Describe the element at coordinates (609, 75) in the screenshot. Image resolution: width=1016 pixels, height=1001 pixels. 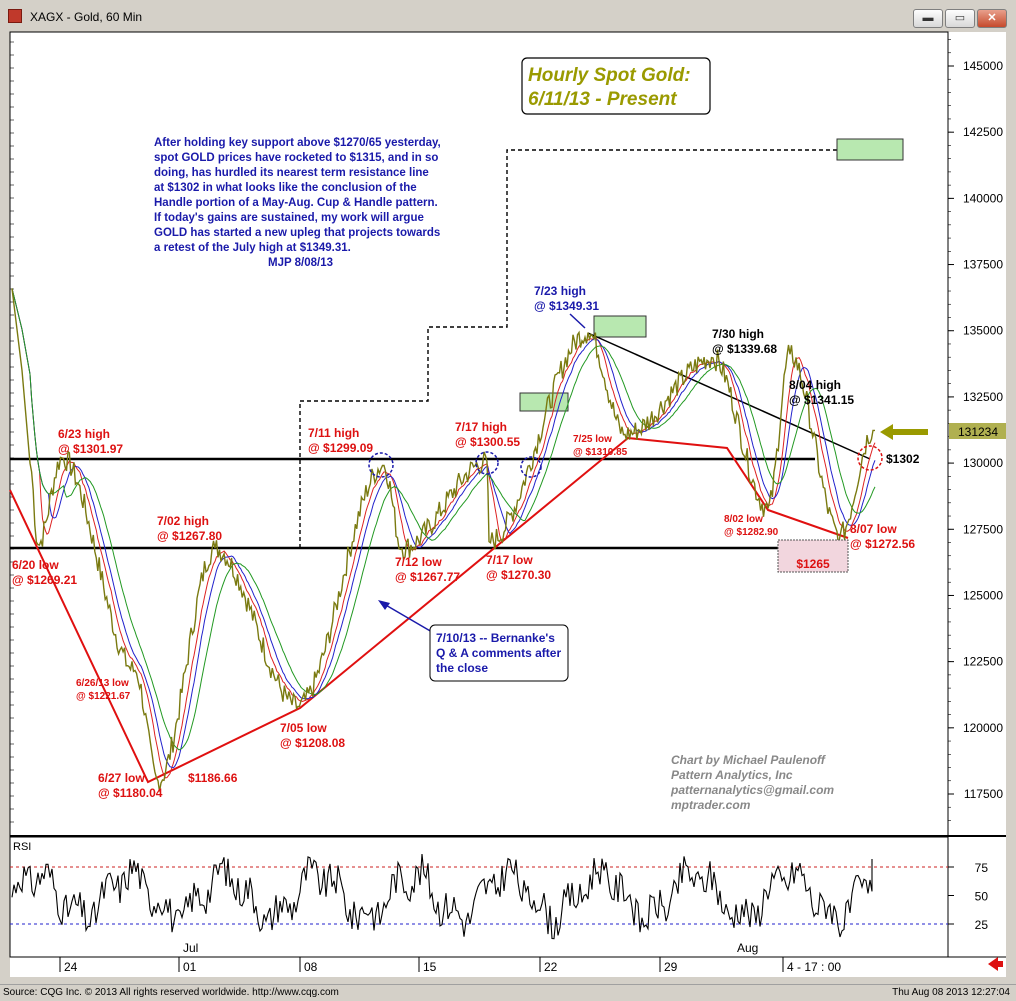
I see `chart-title-line1: Hourly Spot Gold:` at that location.